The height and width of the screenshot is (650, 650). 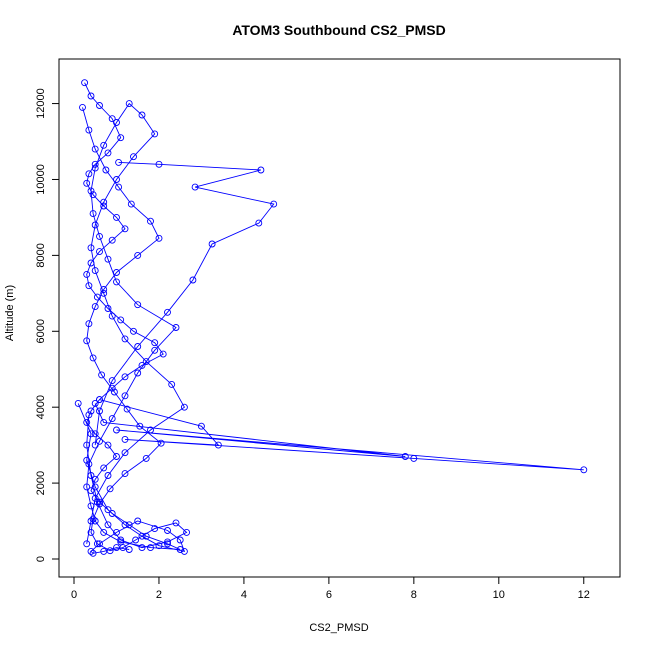 I want to click on x-tick-label: 4, so click(x=244, y=595).